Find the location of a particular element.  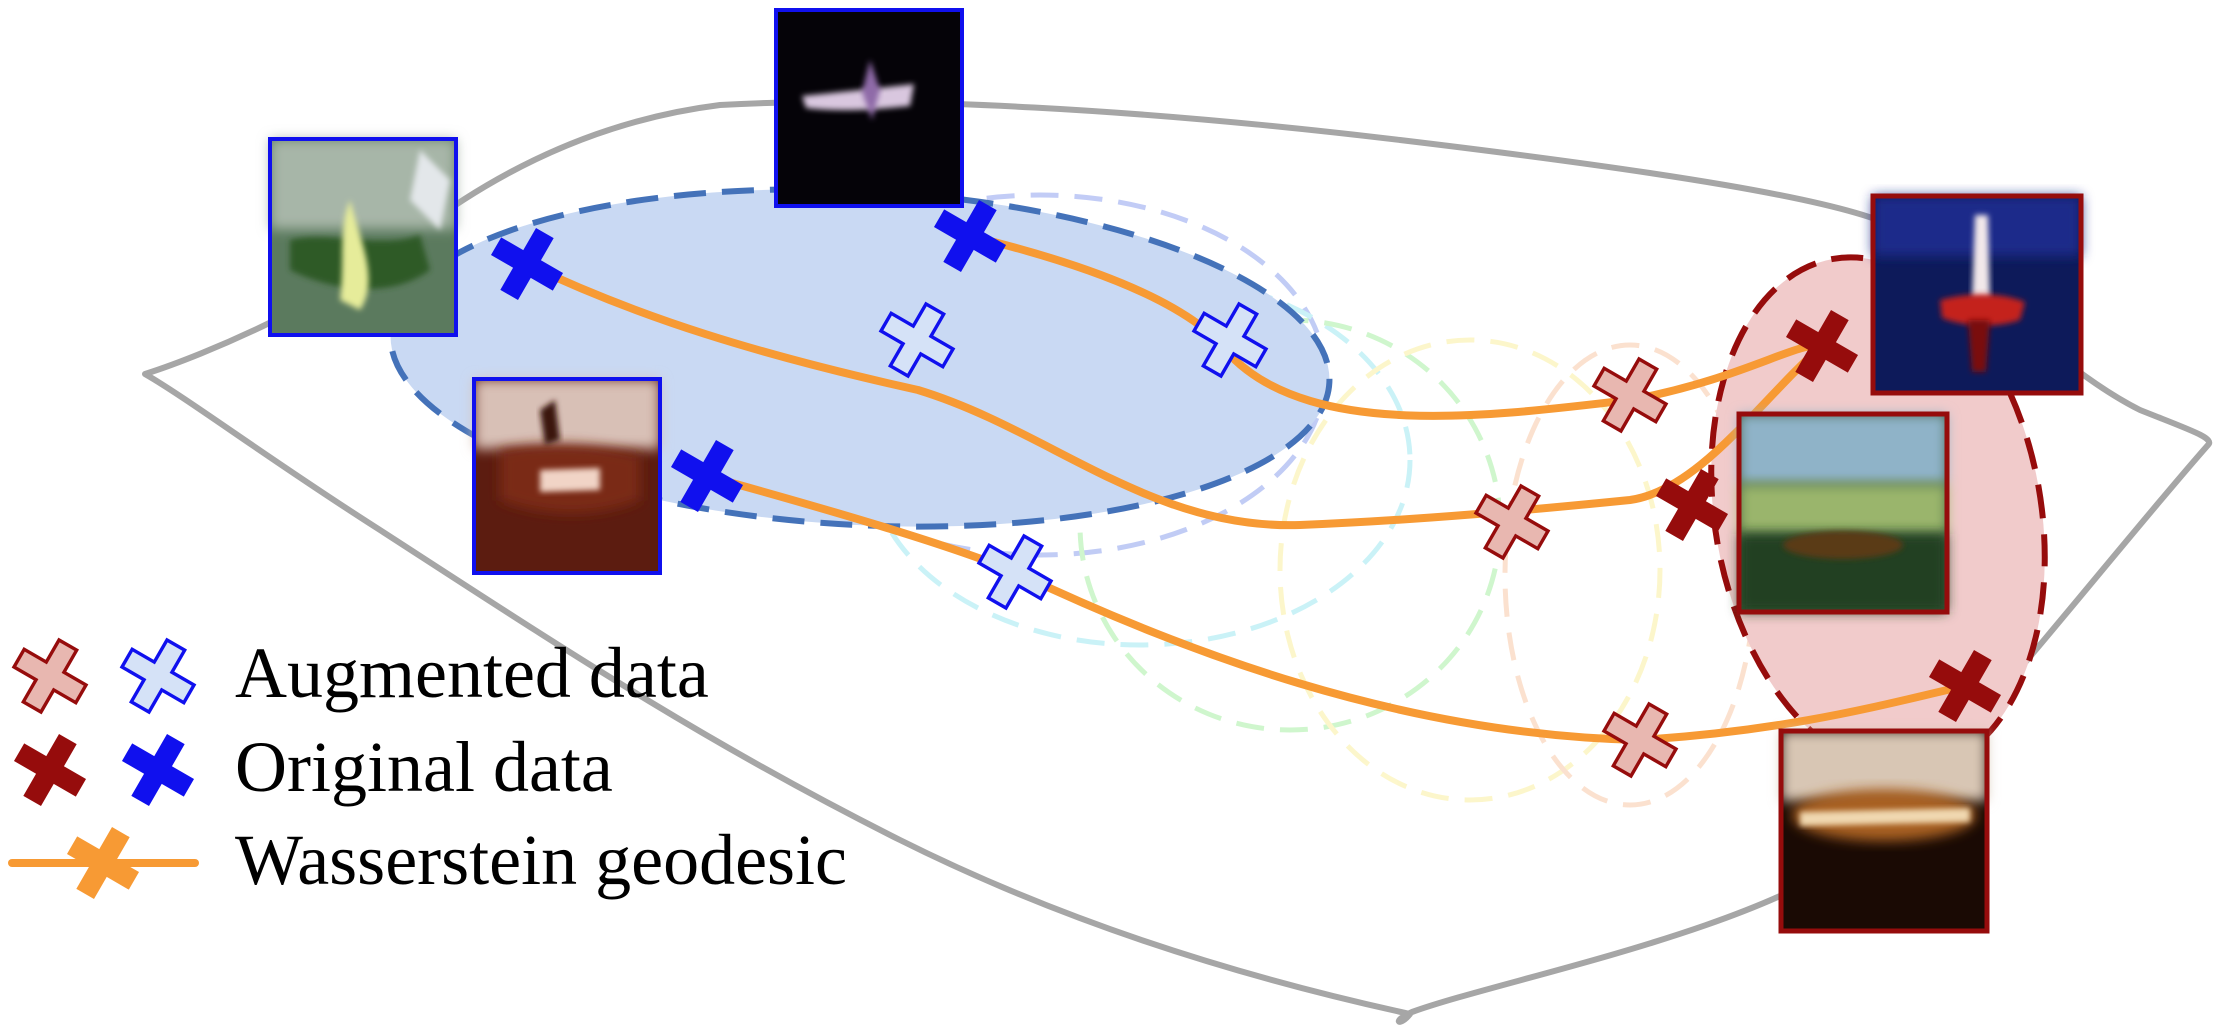

cifar-image-red-airplane is located at coordinates (1977, 294).